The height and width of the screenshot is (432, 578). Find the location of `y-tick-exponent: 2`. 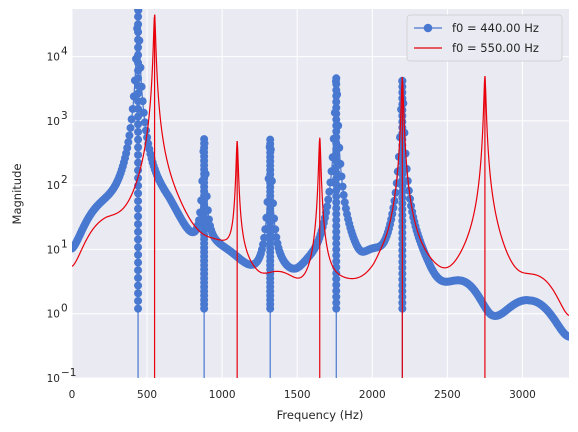

y-tick-exponent: 2 is located at coordinates (64, 180).